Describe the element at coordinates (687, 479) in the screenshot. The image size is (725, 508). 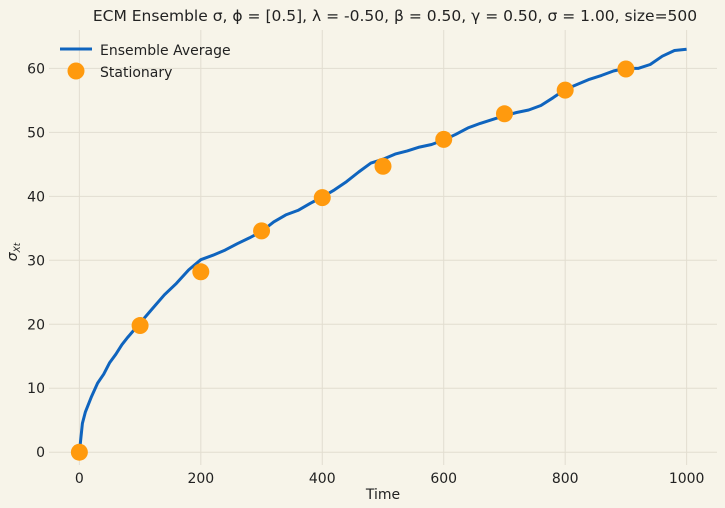
I see `x-tick-label: 1000` at that location.